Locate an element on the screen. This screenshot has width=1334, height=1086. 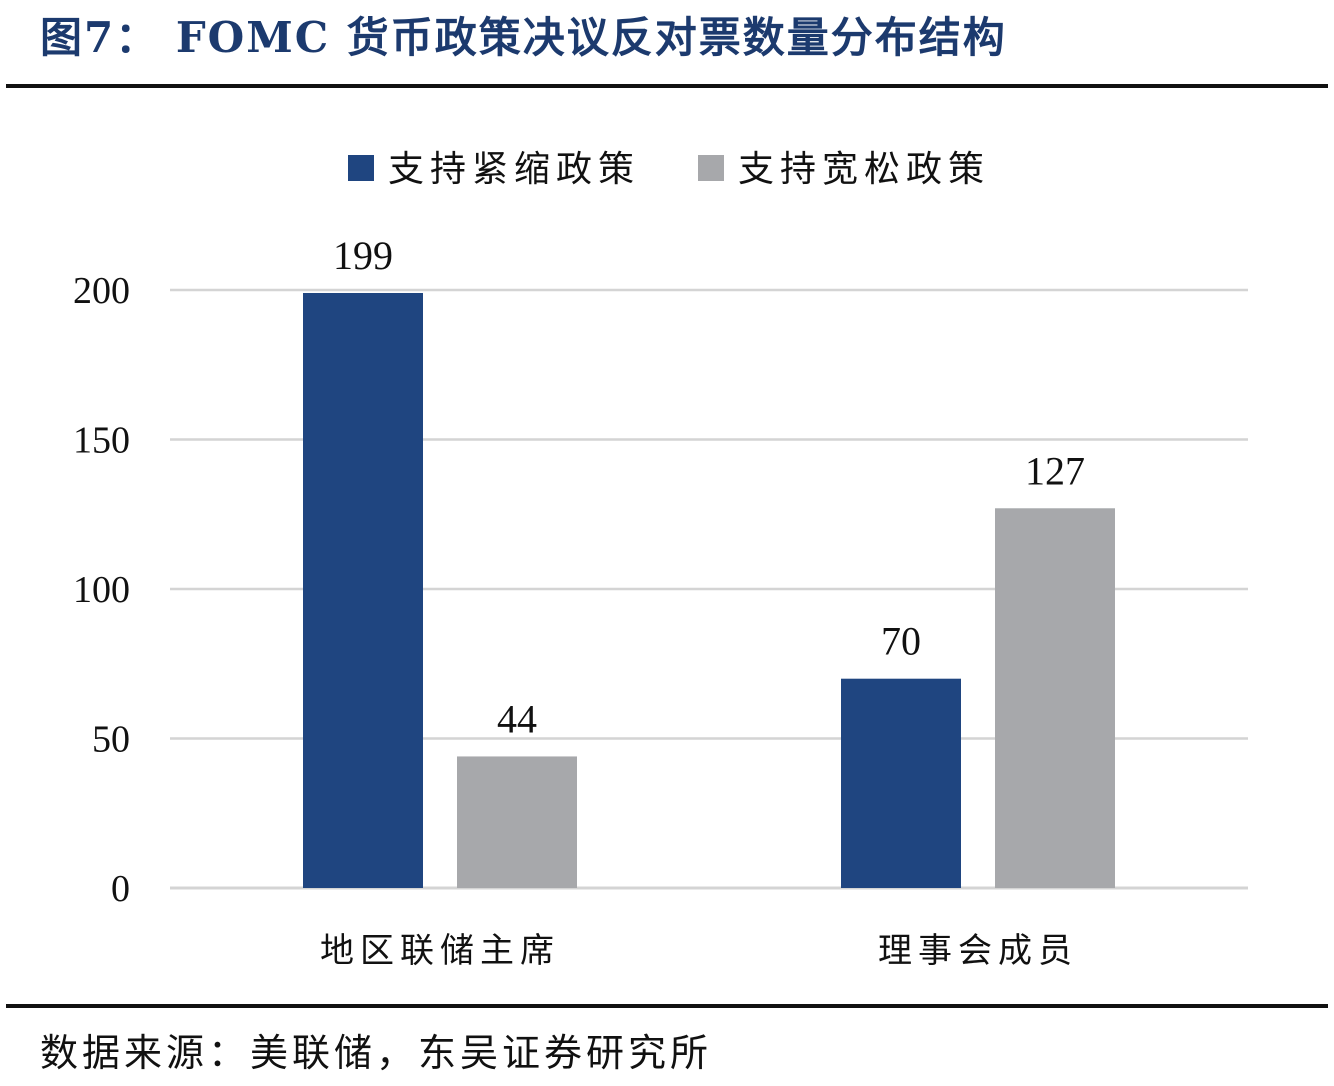
figure-title: 图7： FOMC 货币政策决议反对票数量分布结构 is located at coordinates (523, 37).